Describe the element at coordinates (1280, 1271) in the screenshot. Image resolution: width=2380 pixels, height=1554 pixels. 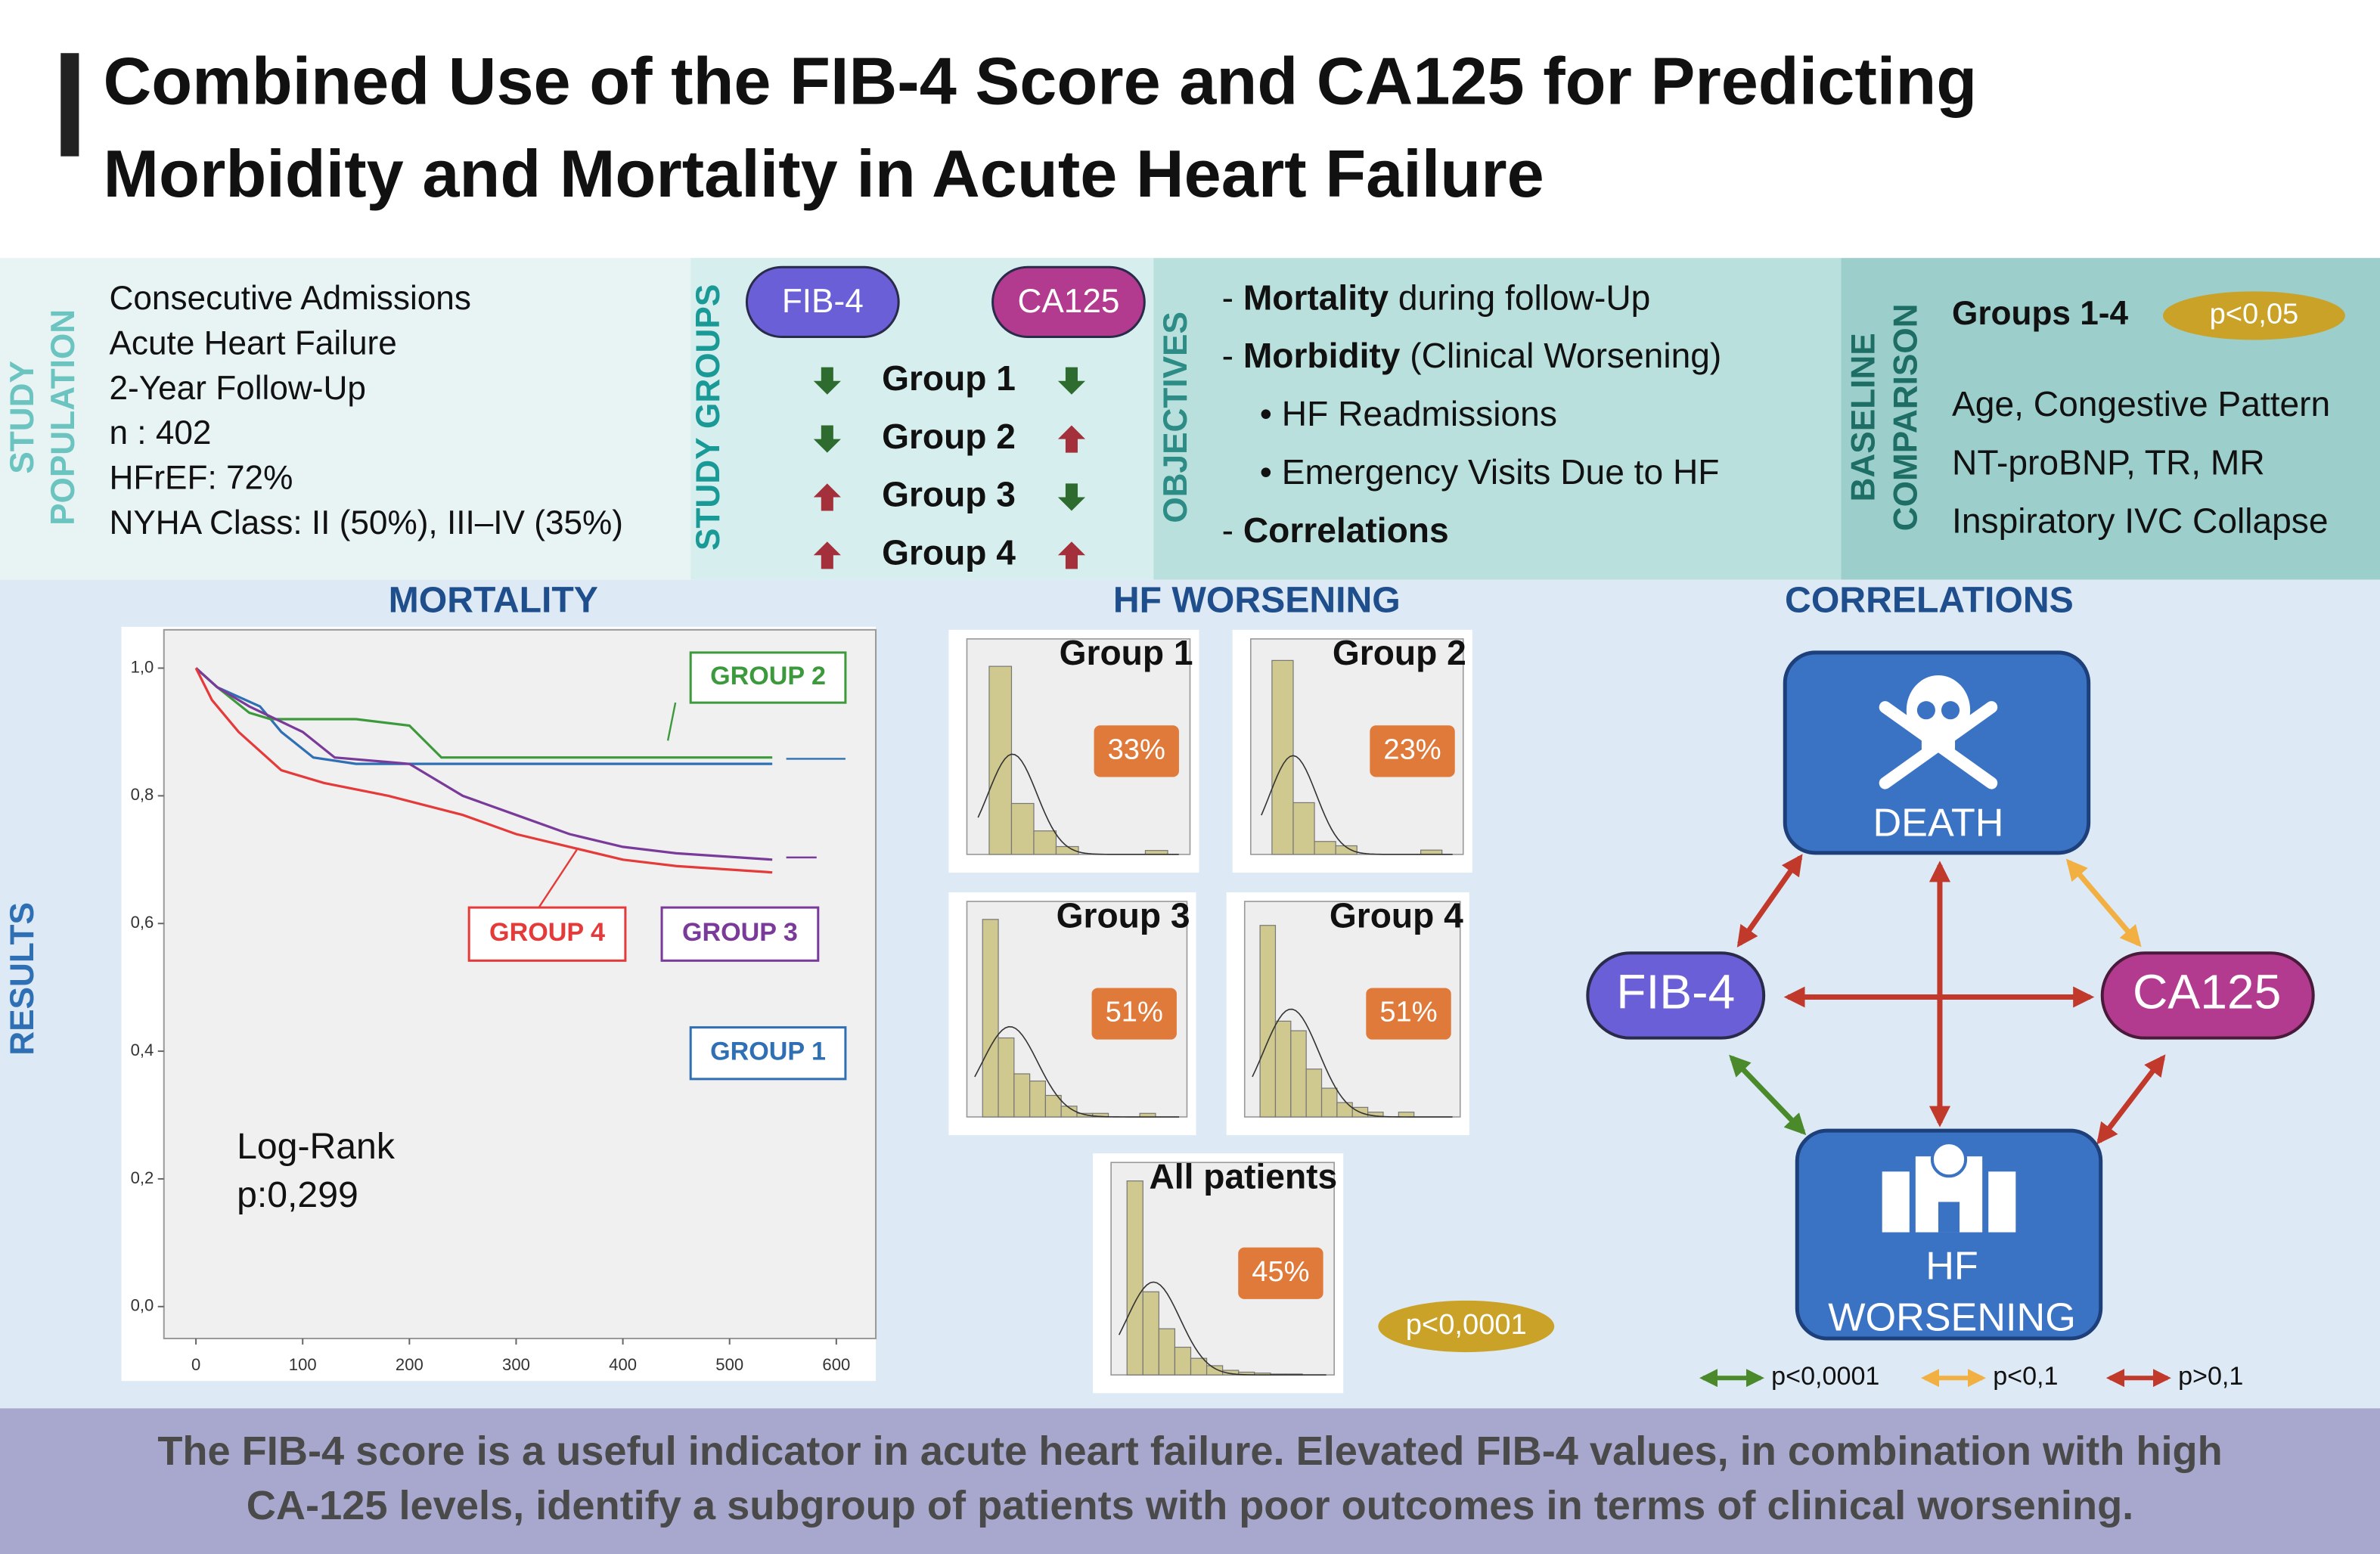
I see `badge-label: 45%` at that location.